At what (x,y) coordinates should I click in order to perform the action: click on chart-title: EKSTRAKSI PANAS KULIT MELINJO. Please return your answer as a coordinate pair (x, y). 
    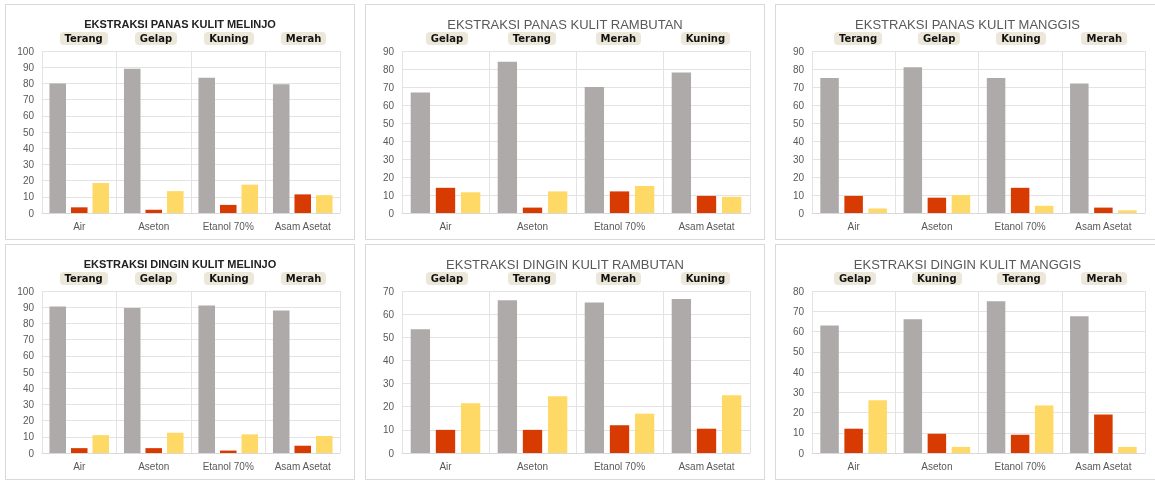
    Looking at the image, I should click on (180, 23).